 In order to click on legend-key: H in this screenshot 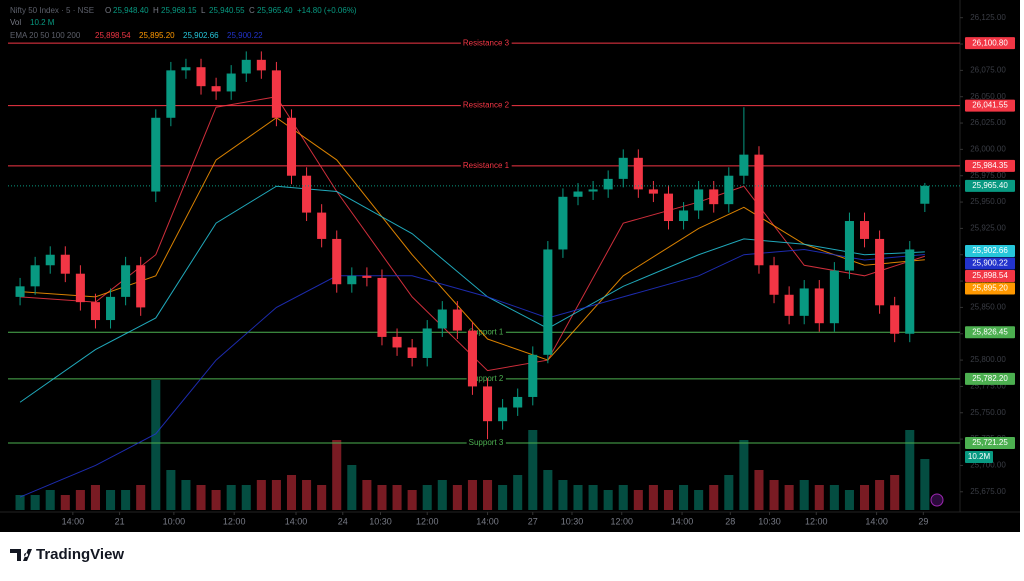, I will do `click(156, 10)`.